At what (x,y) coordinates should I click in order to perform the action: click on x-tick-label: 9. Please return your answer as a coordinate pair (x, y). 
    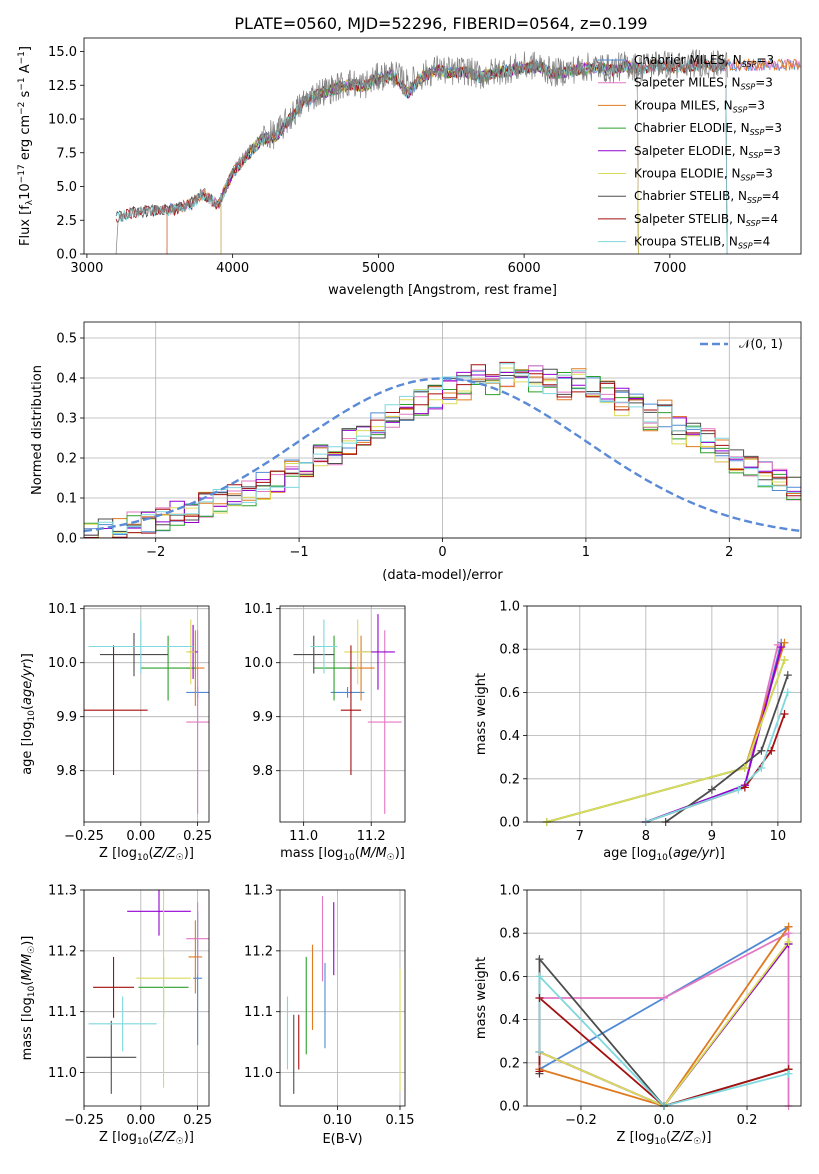
    Looking at the image, I should click on (712, 836).